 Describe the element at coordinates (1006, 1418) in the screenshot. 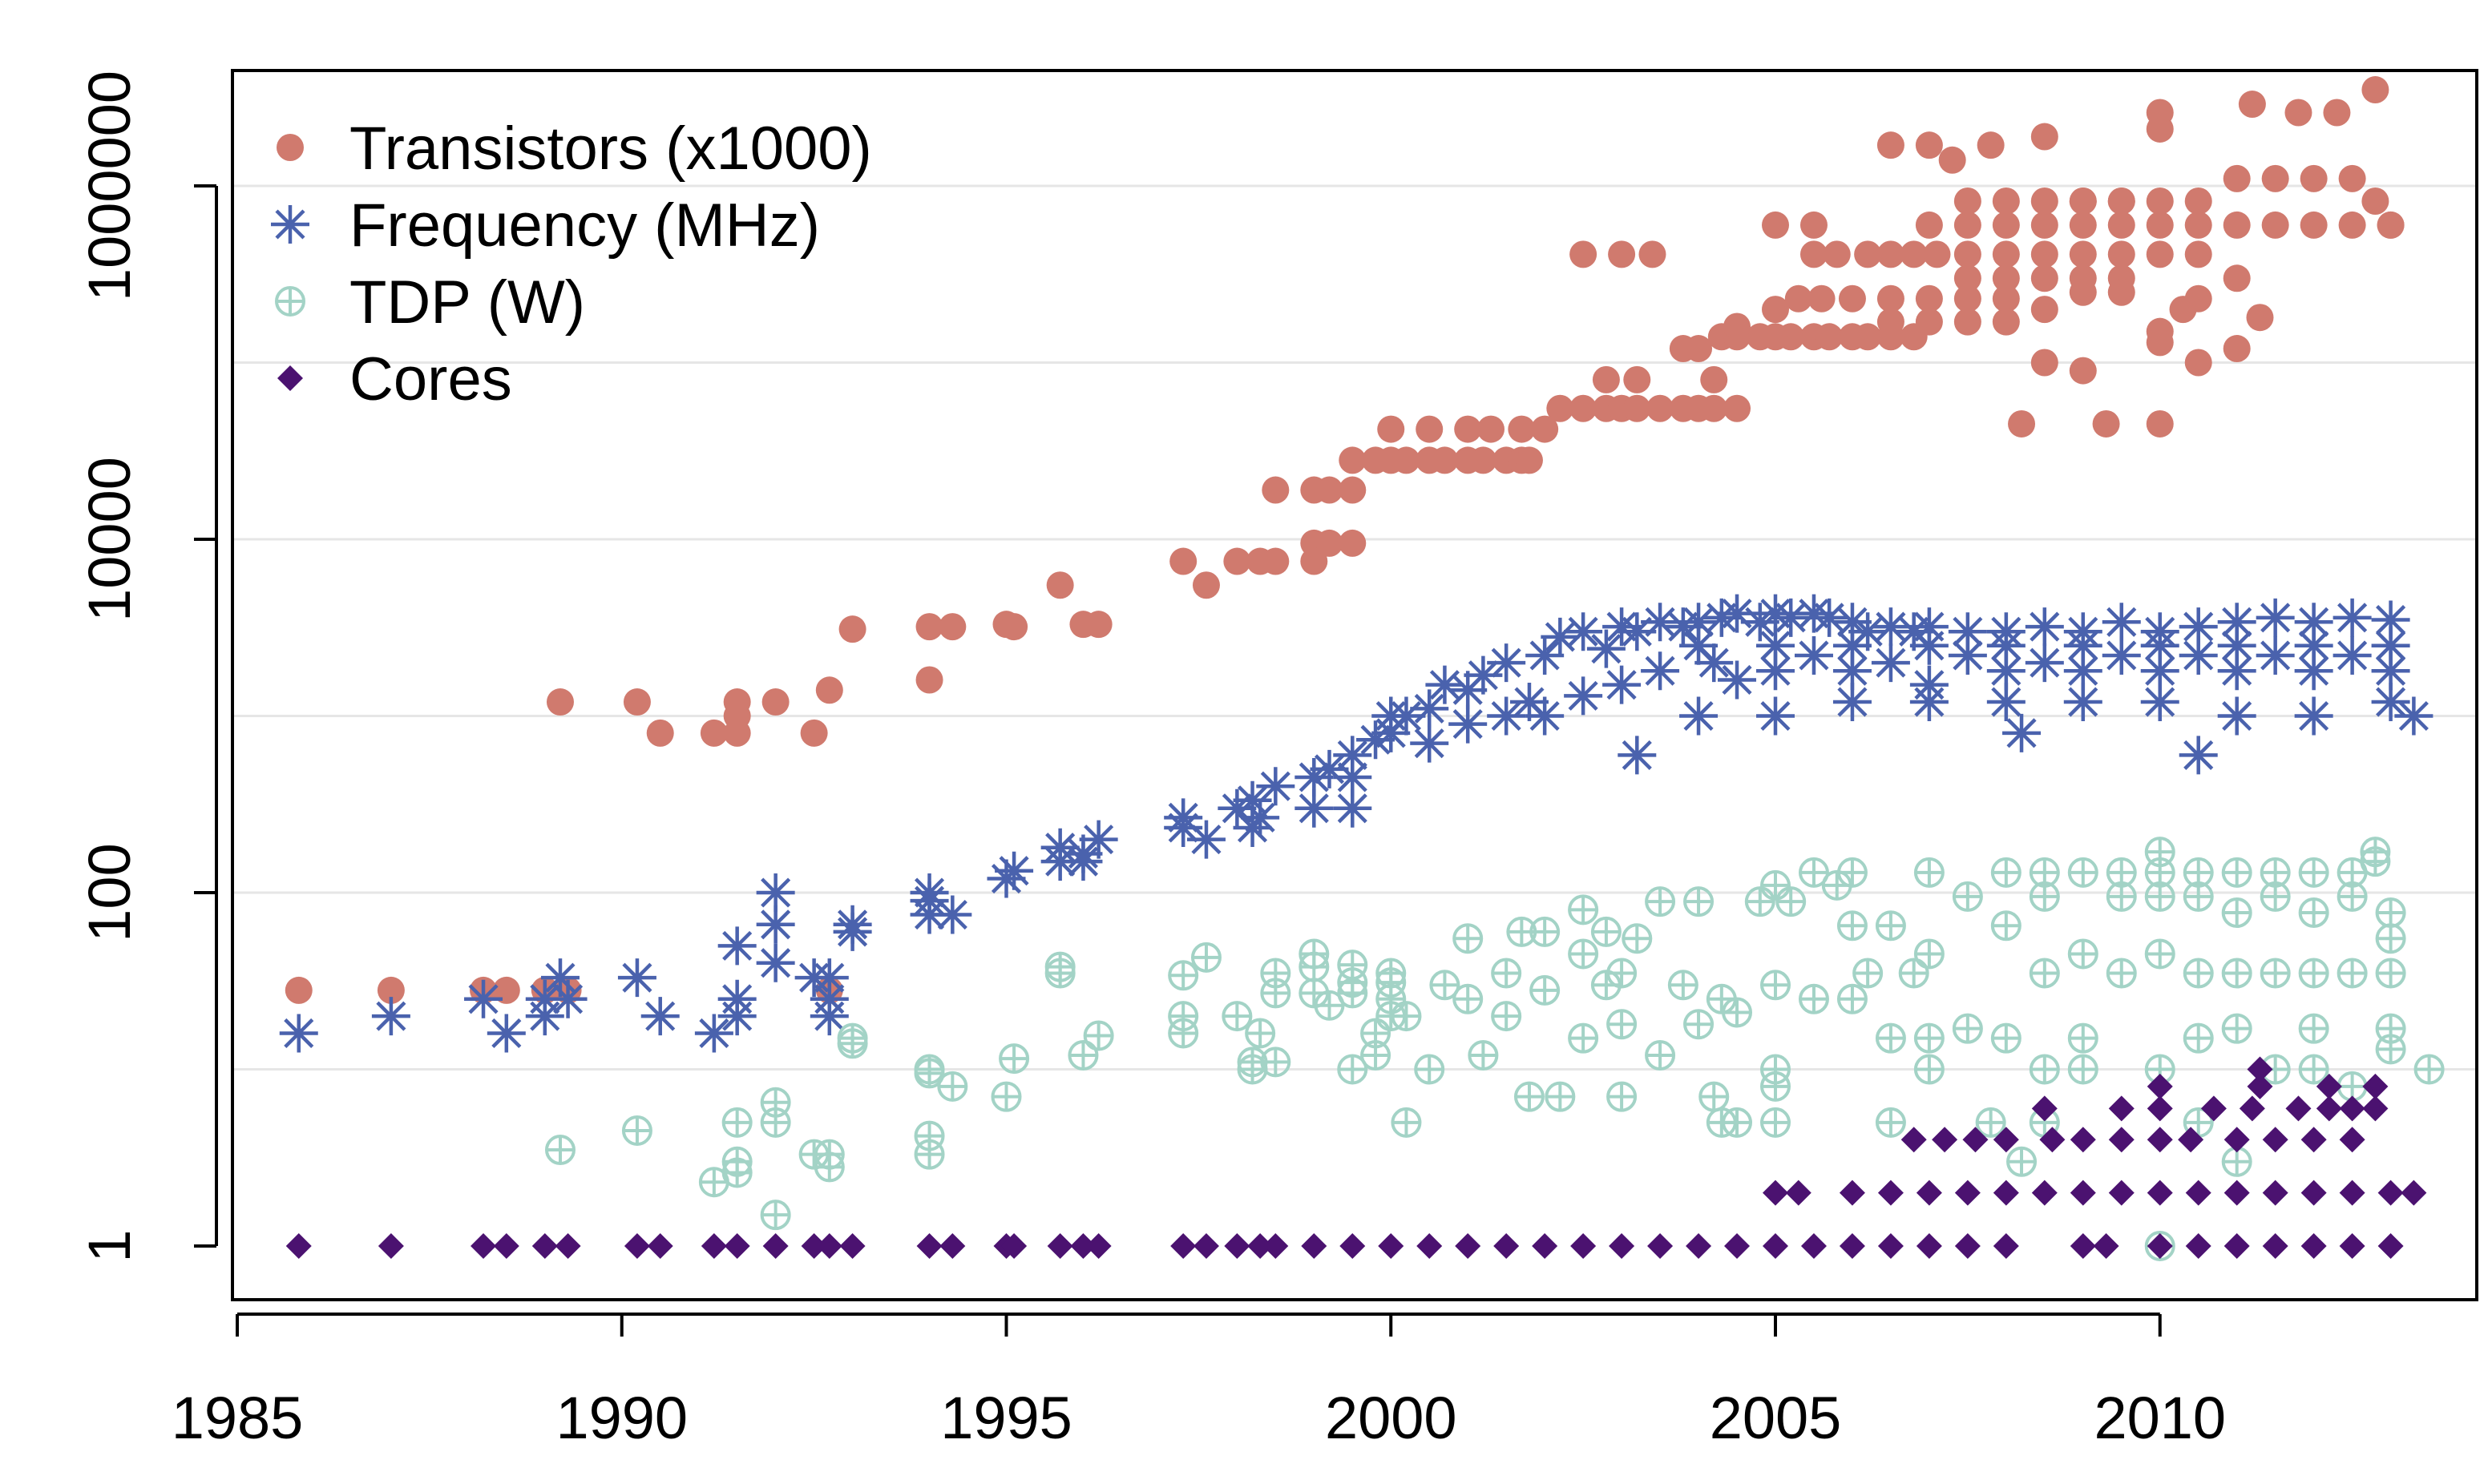

I see `x-tick-label: 1995` at that location.